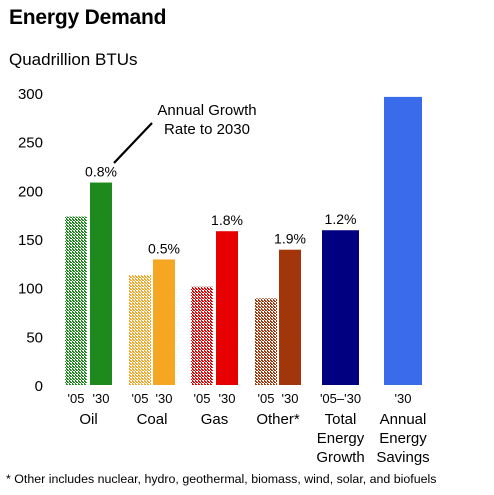  I want to click on category-label: Total, so click(341, 419).